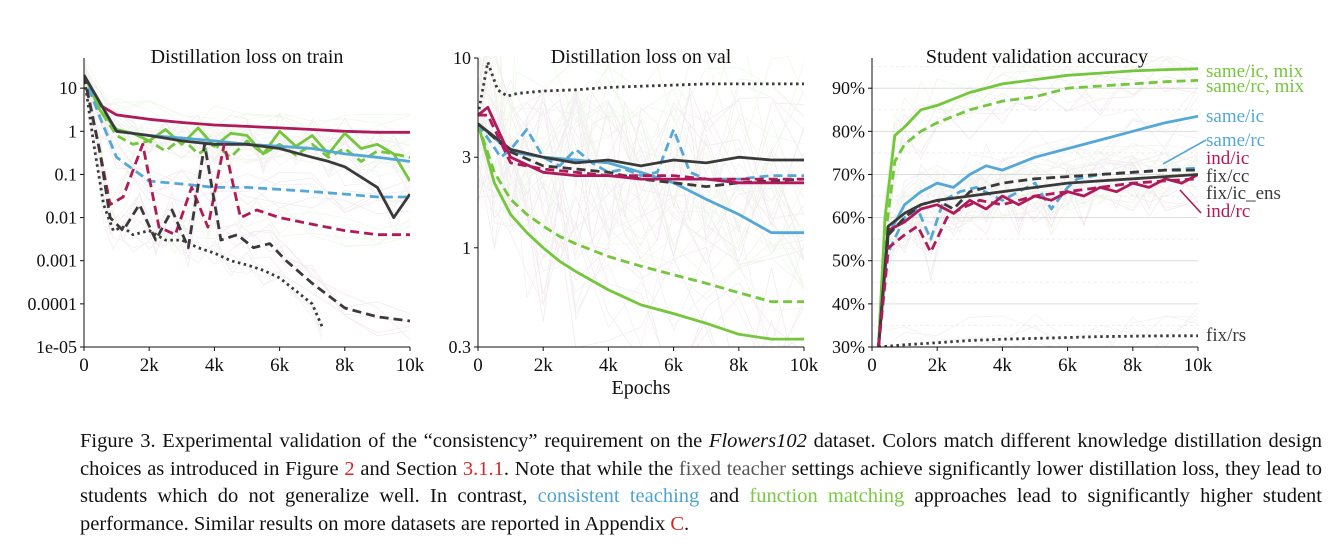 The image size is (1332, 558). Describe the element at coordinates (1068, 365) in the screenshot. I see `x-tick-label: 6k` at that location.